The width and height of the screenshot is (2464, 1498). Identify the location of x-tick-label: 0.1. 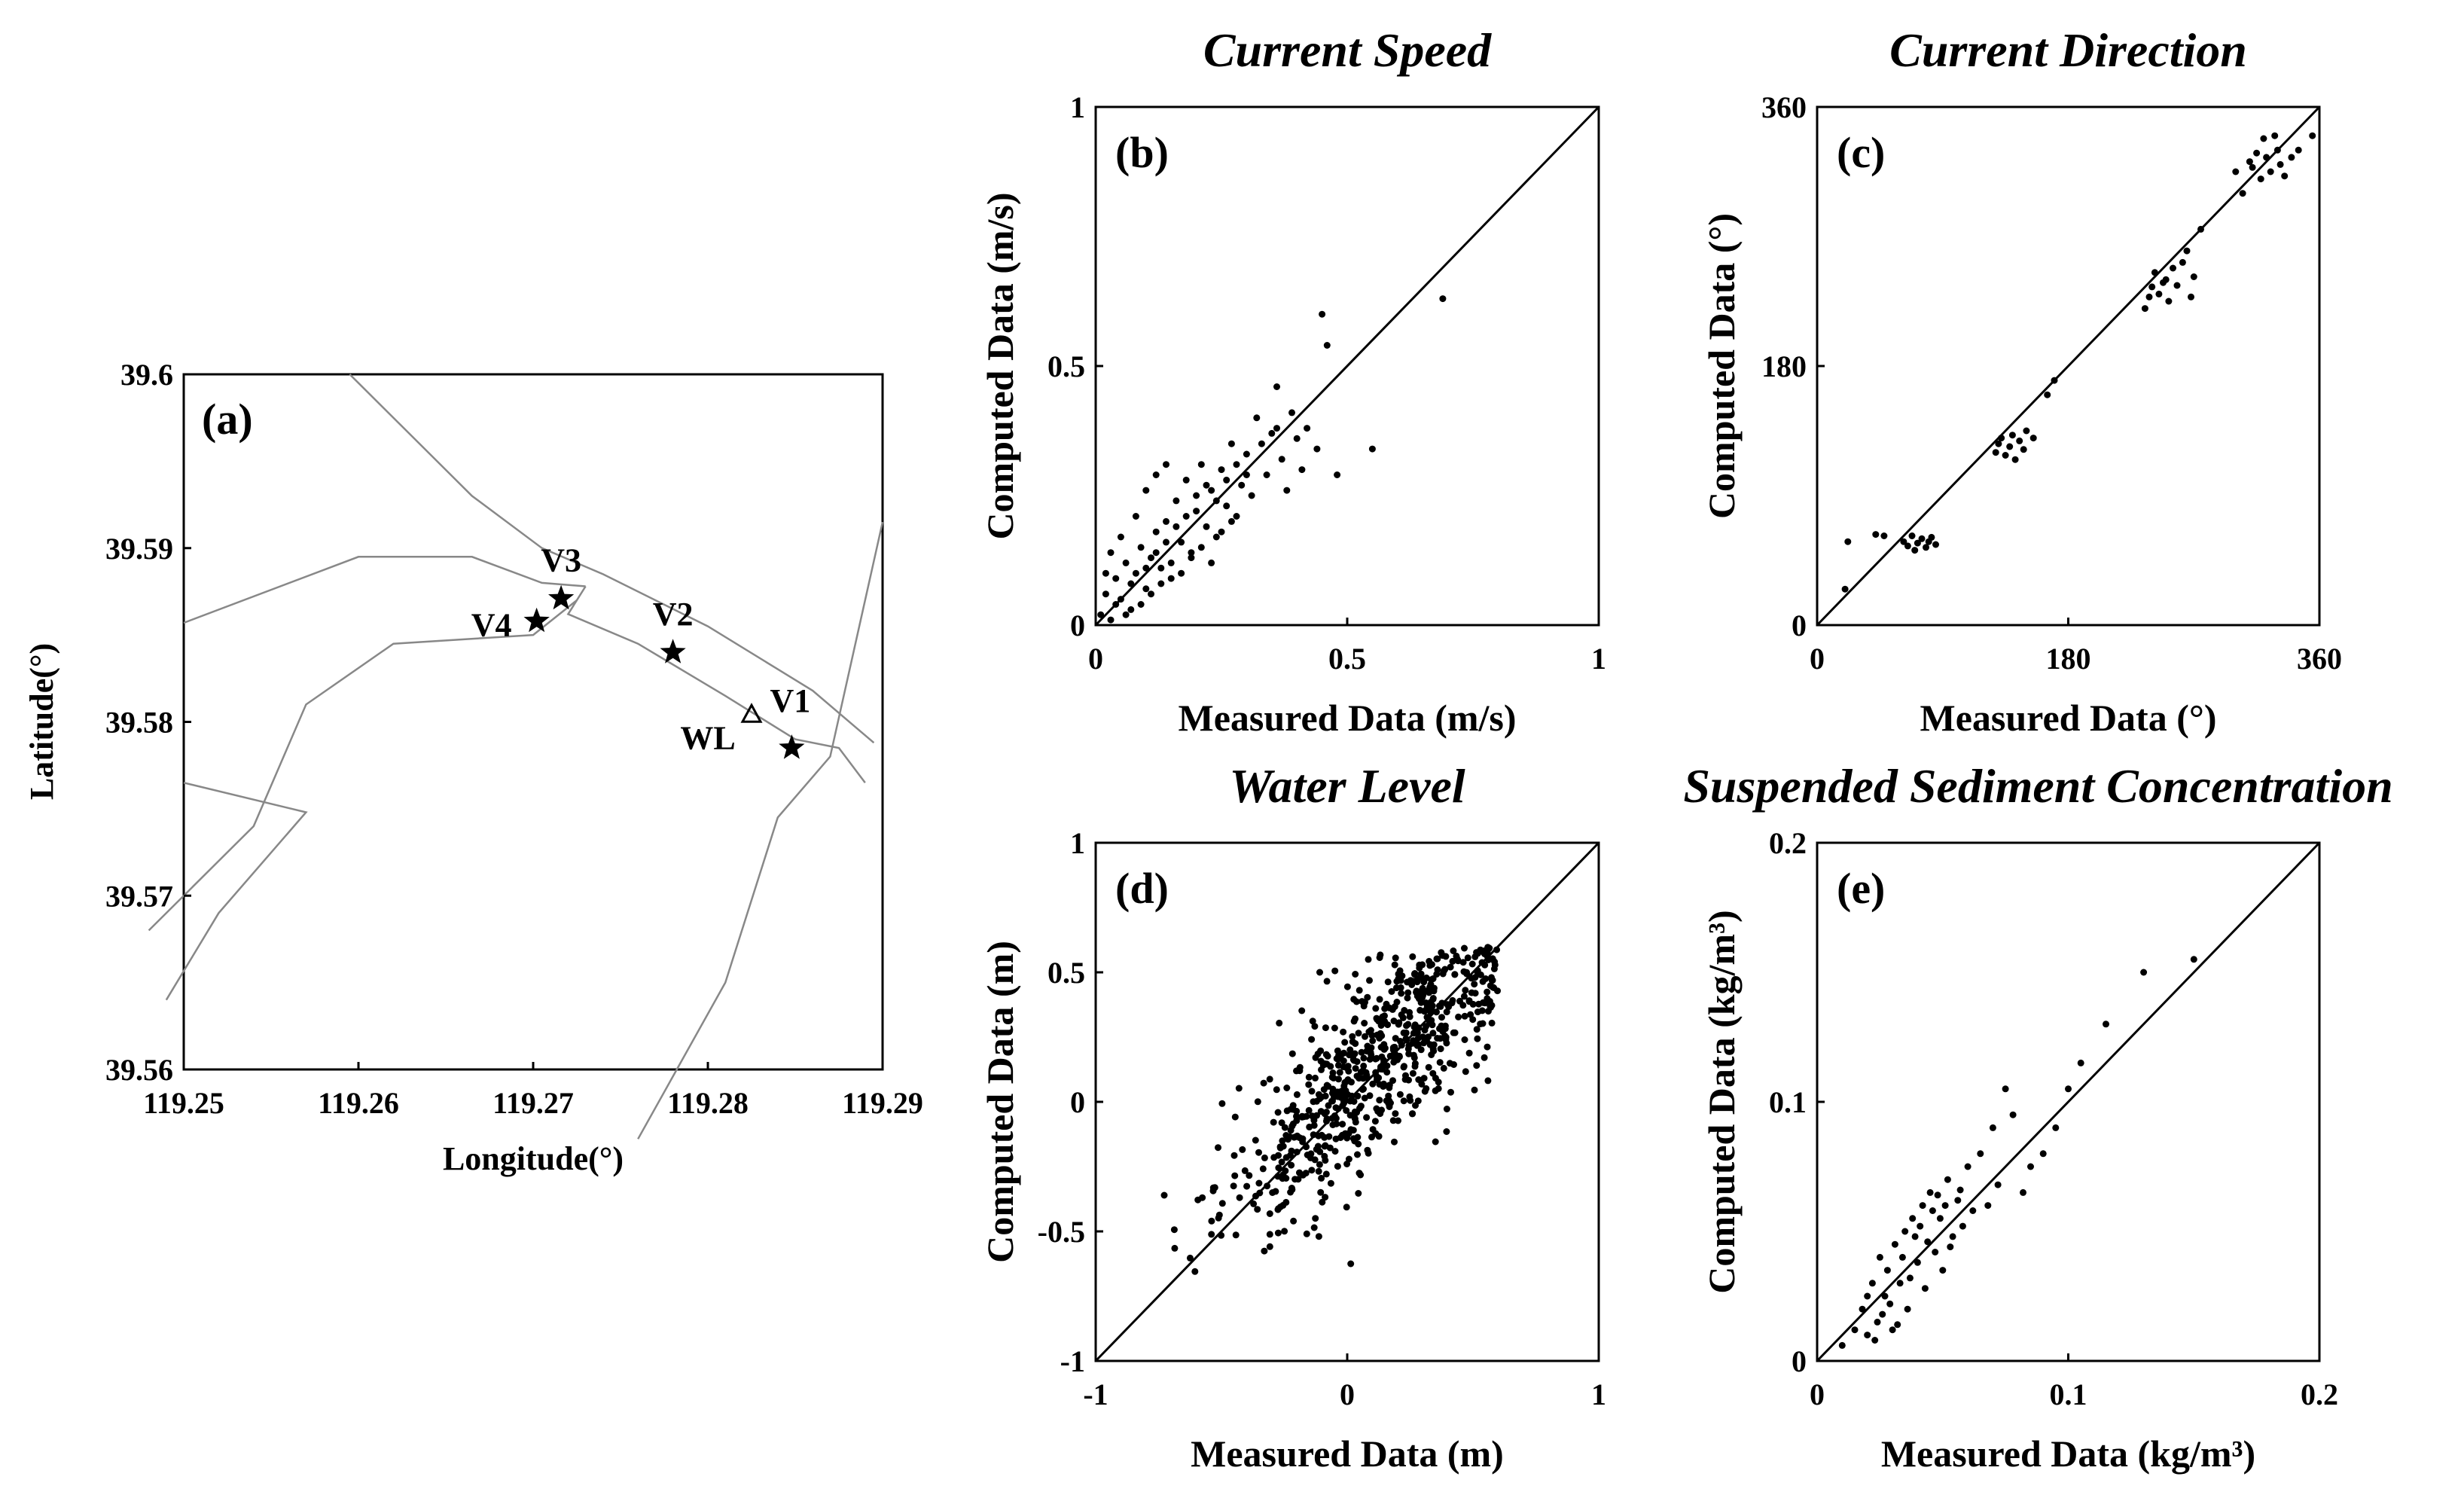
(2068, 1394).